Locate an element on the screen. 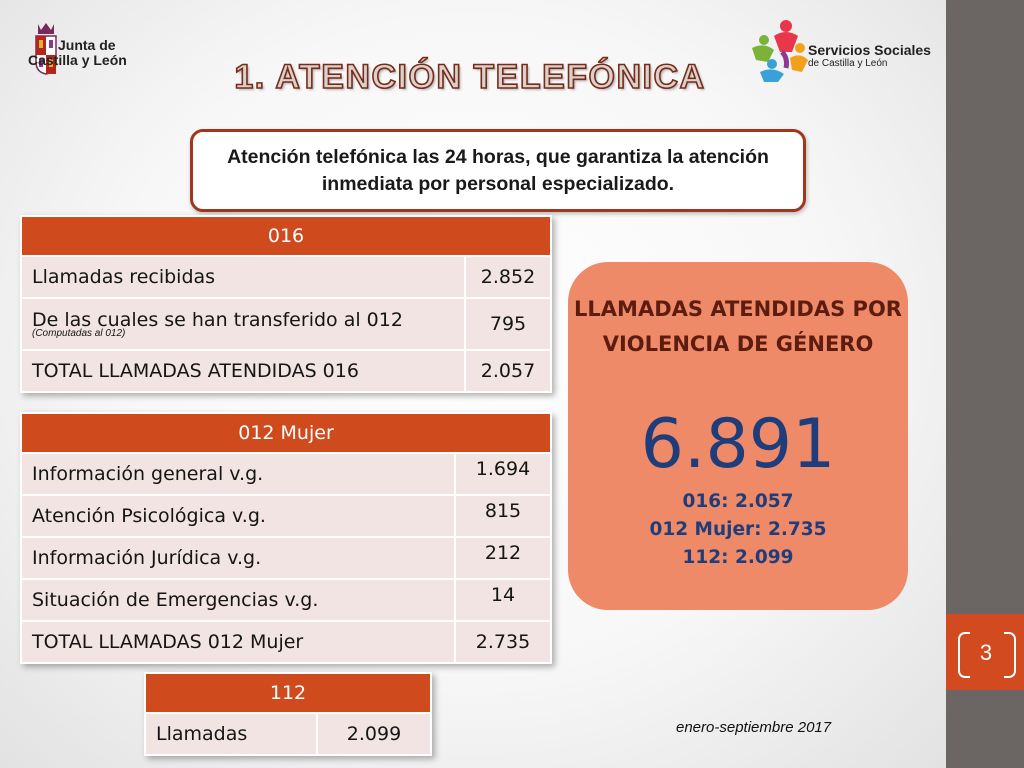  table-row: Información Jurídica v.g. 212 is located at coordinates (286, 558).